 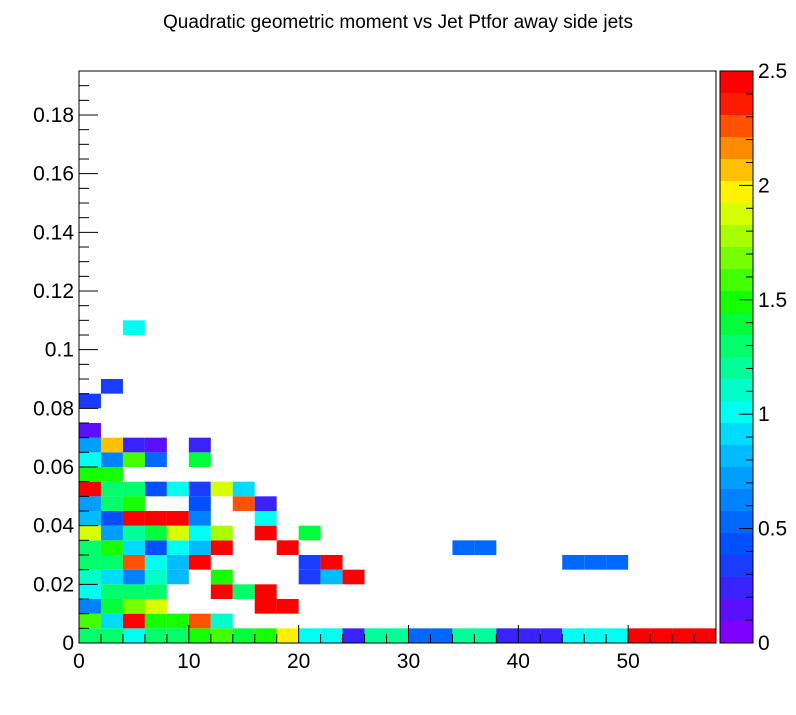 What do you see at coordinates (764, 185) in the screenshot?
I see `z-tick-label: 2` at bounding box center [764, 185].